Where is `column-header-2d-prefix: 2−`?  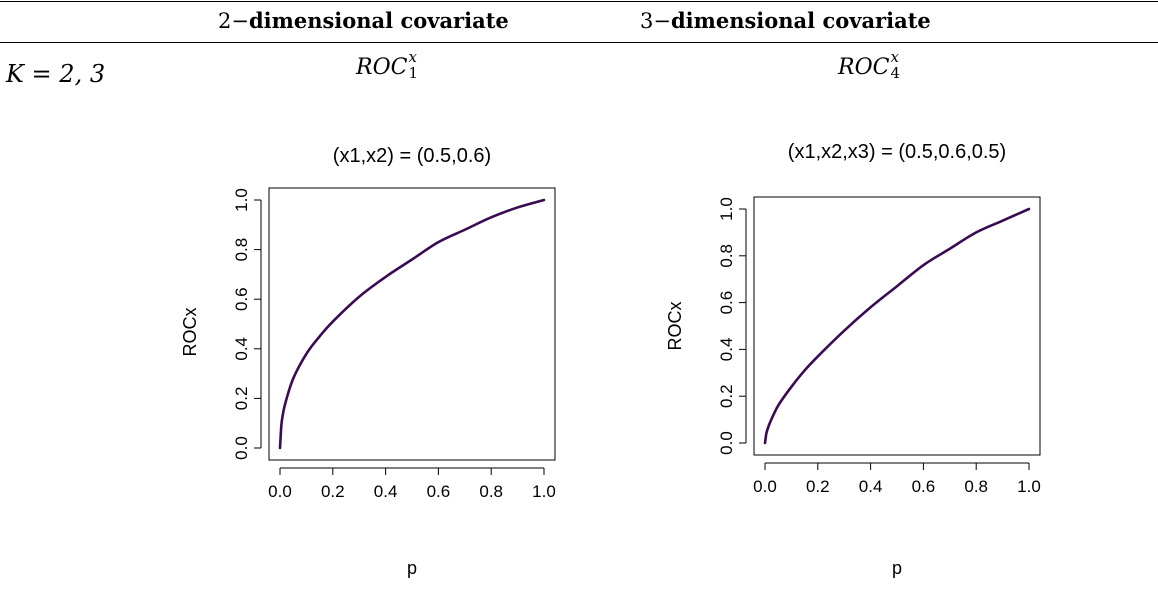 column-header-2d-prefix: 2− is located at coordinates (233, 21).